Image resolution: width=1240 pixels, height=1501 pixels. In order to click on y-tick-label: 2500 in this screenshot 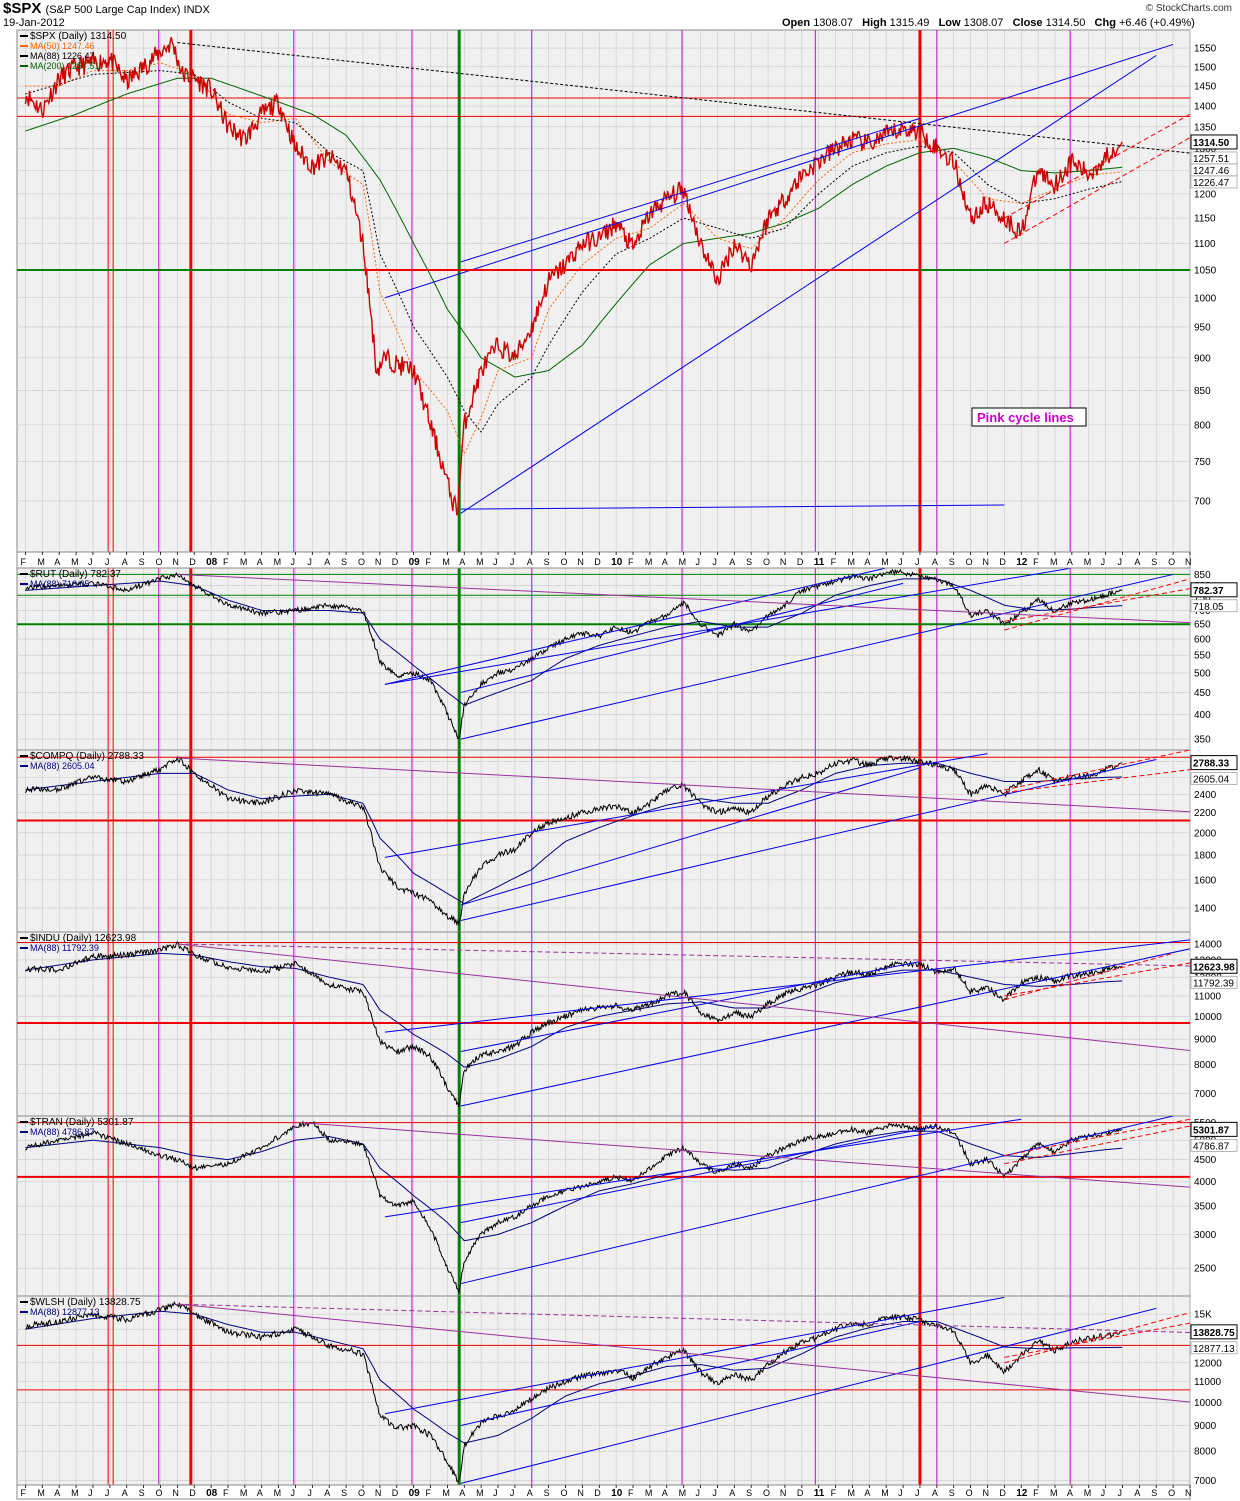, I will do `click(1205, 1269)`.